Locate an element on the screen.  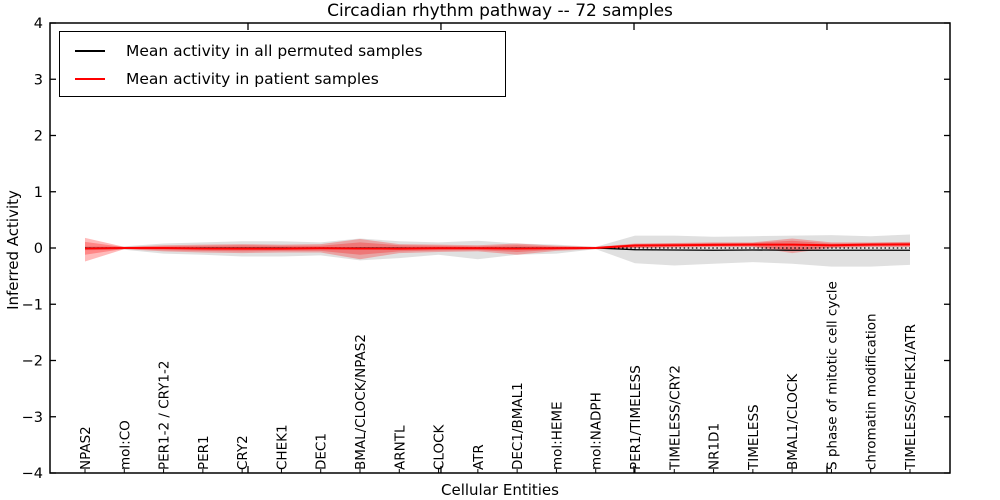
y-tick-label: −1 is located at coordinates (32, 305).